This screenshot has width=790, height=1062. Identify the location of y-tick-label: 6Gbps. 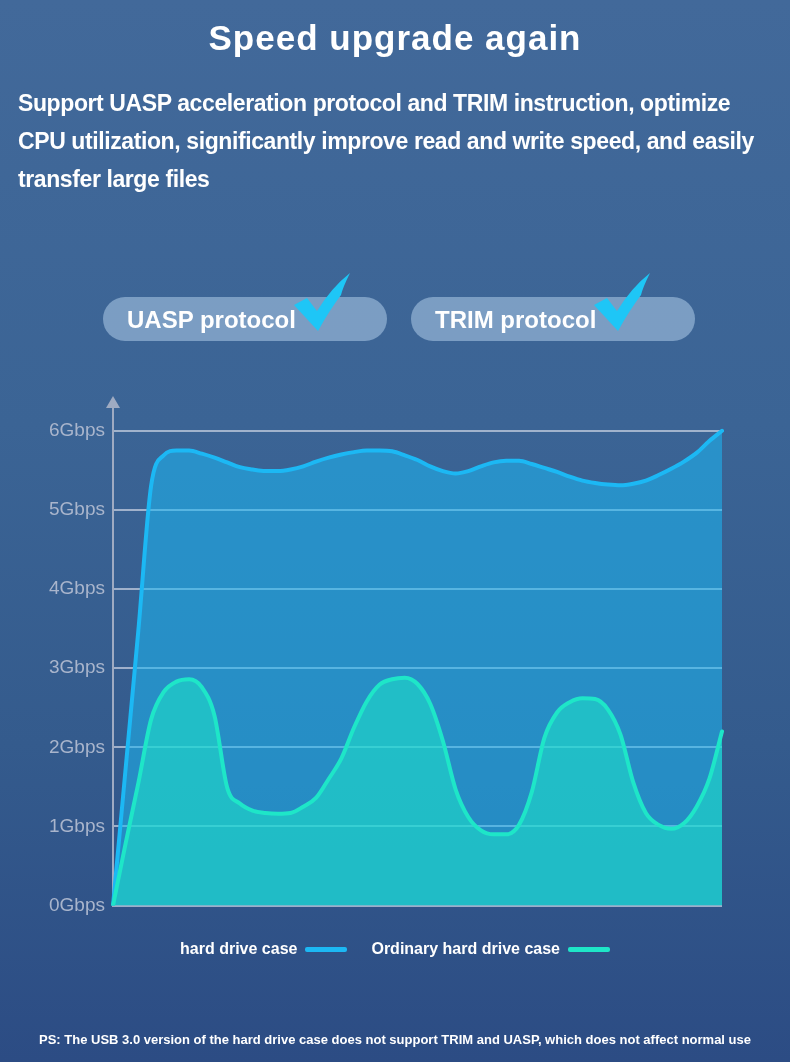
(77, 429).